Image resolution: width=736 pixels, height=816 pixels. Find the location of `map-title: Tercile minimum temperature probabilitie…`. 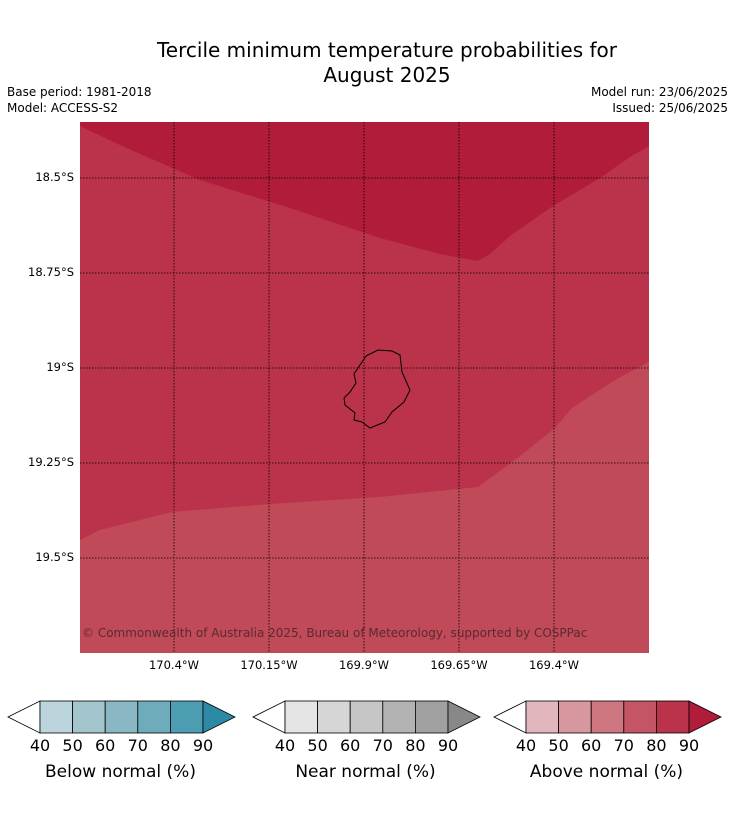

map-title: Tercile minimum temperature probabilitie… is located at coordinates (368, 63).